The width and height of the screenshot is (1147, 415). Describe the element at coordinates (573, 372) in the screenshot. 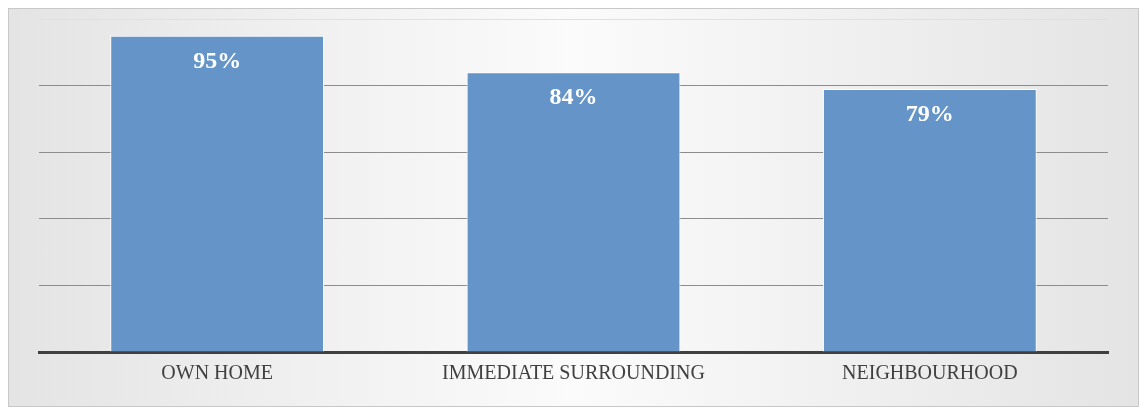

I see `x-tick-label: IMMEDIATE SURROUNDING` at that location.